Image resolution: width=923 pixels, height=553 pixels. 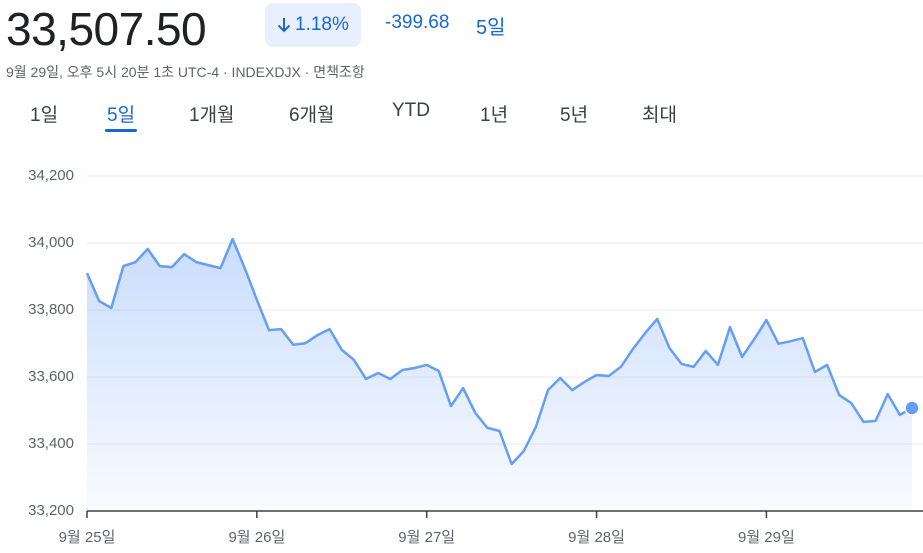 I want to click on y-tick-label: 33,400, so click(x=51, y=443).